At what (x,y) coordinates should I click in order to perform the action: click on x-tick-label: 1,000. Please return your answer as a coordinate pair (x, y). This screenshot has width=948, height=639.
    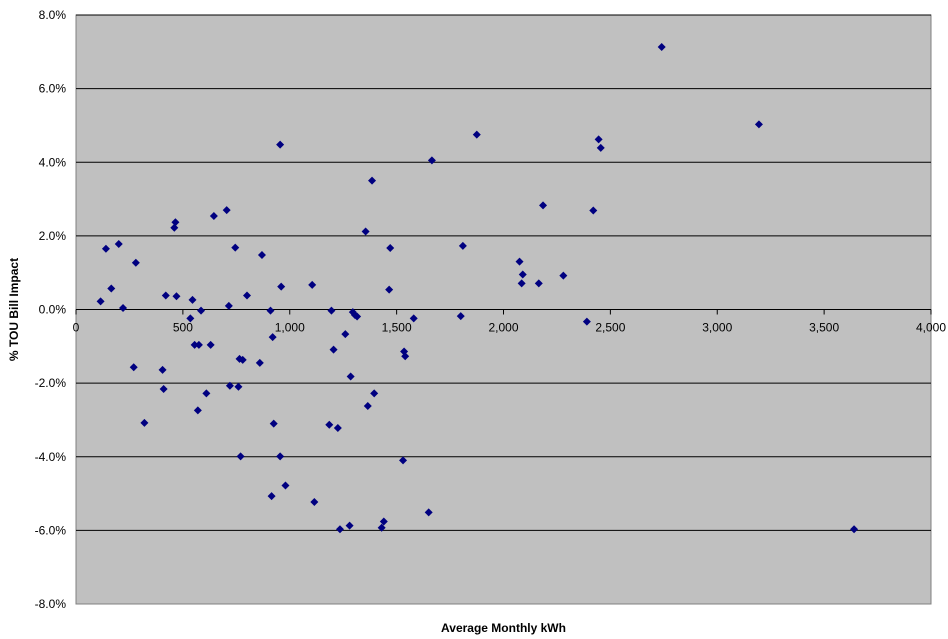
    Looking at the image, I should click on (290, 328).